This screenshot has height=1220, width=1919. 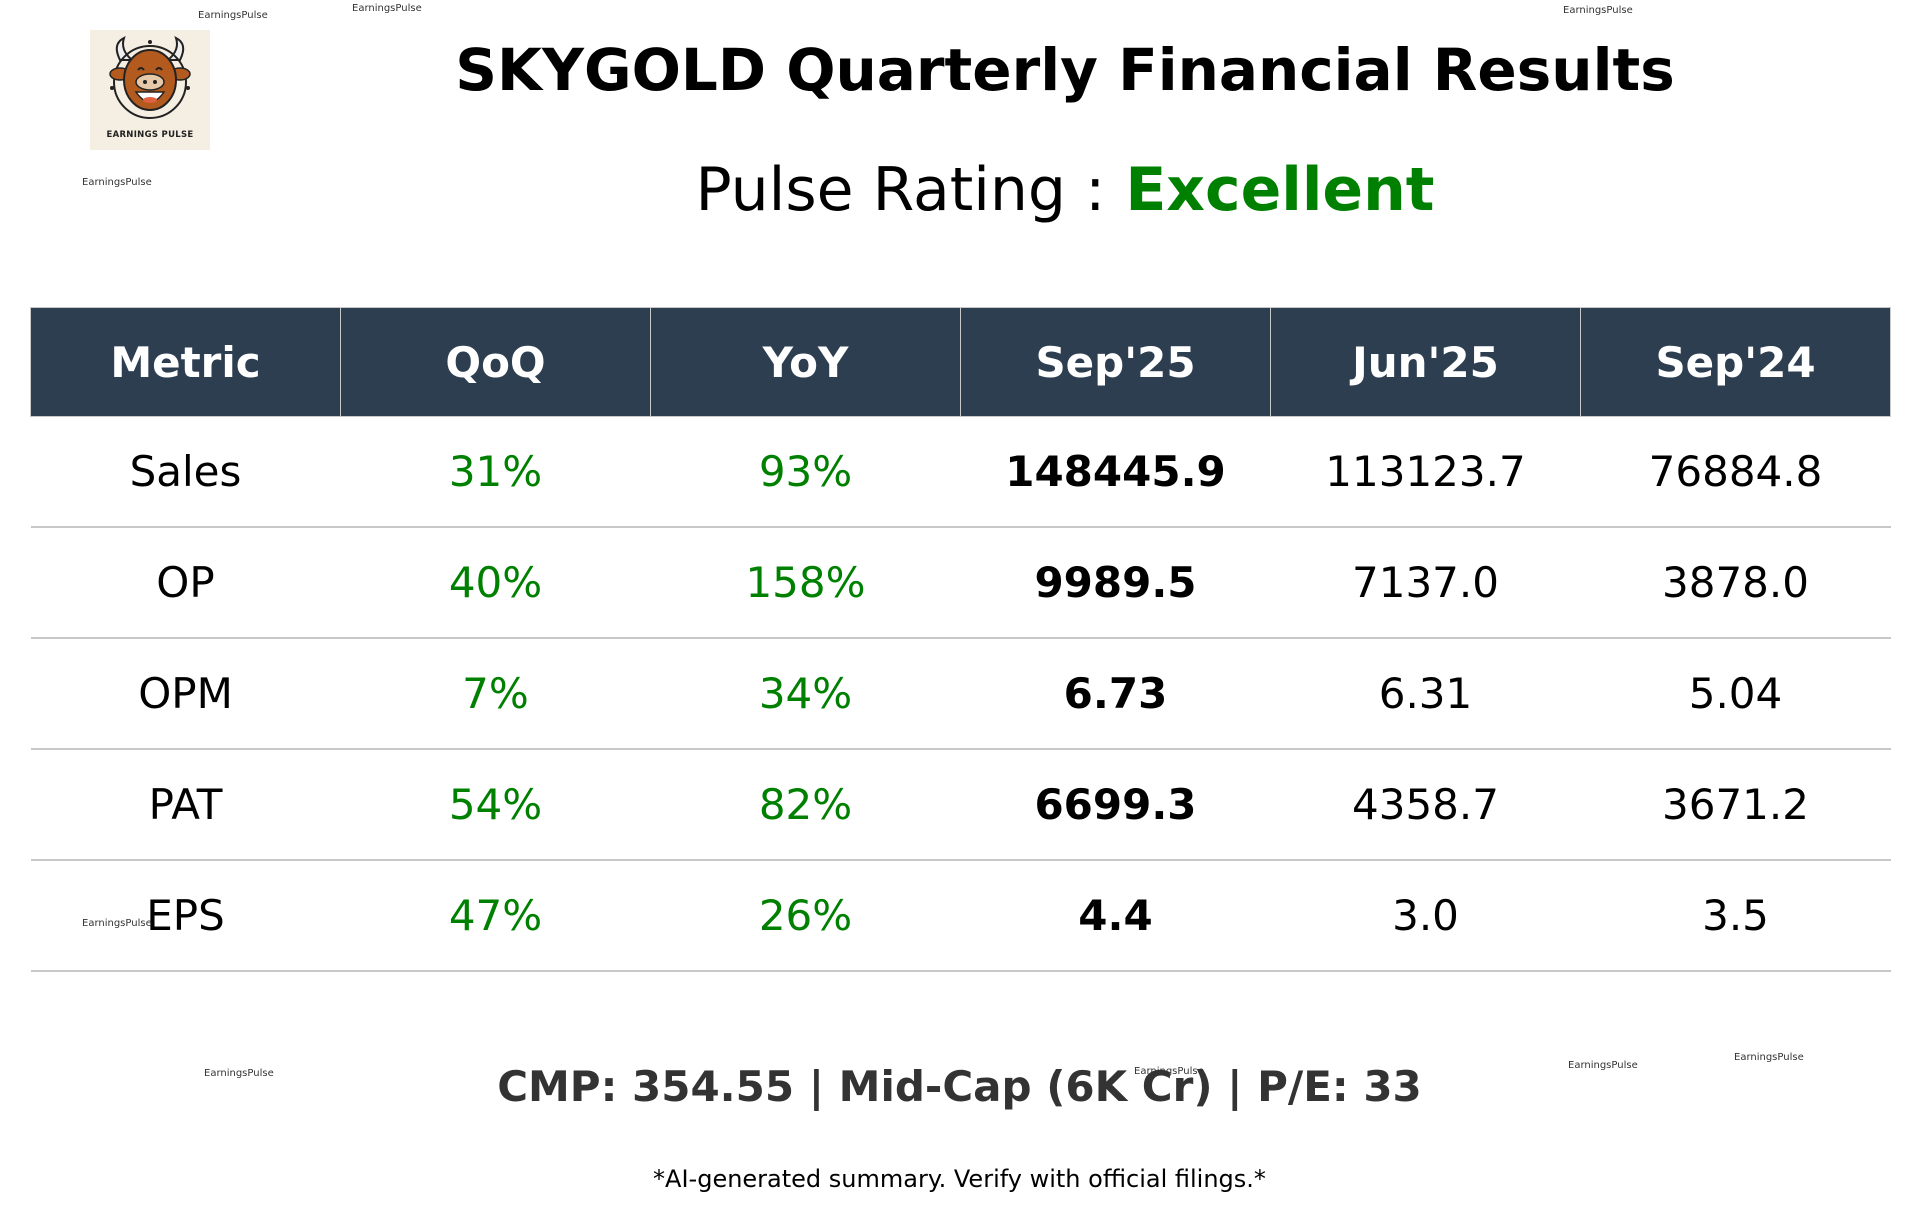 I want to click on sep25-cell: 6699.3, so click(x=1115, y=805).